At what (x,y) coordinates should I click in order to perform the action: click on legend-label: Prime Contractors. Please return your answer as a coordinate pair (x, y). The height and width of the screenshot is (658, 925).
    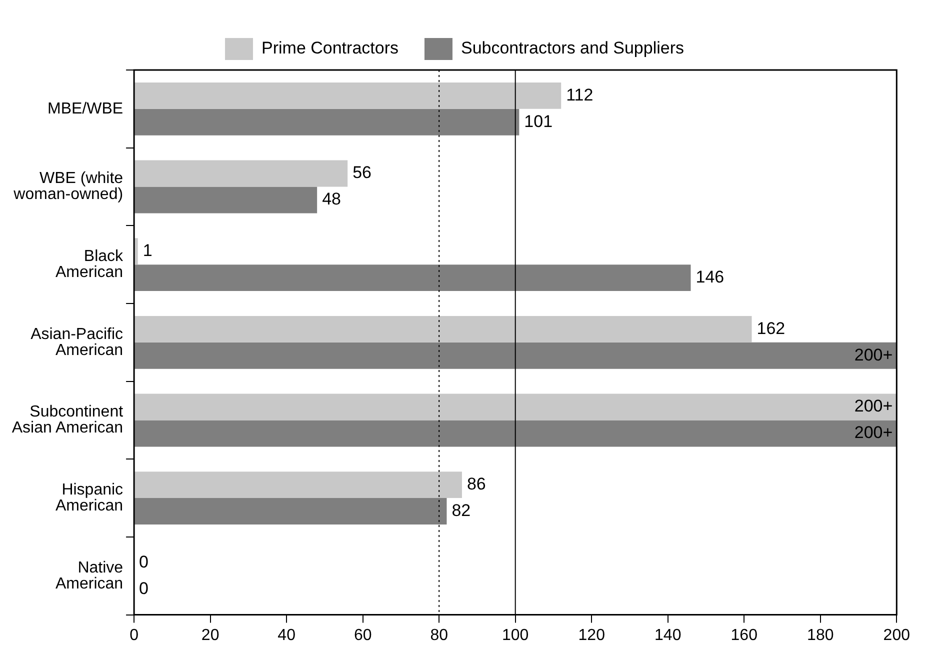
    Looking at the image, I should click on (330, 48).